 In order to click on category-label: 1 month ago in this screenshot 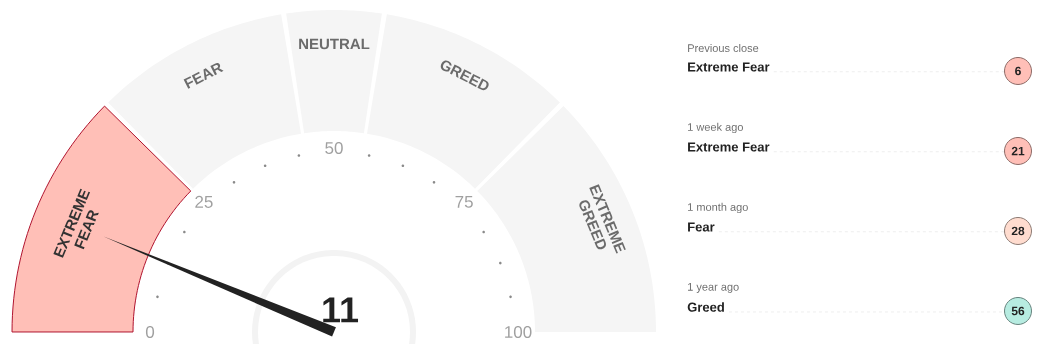, I will do `click(718, 208)`.